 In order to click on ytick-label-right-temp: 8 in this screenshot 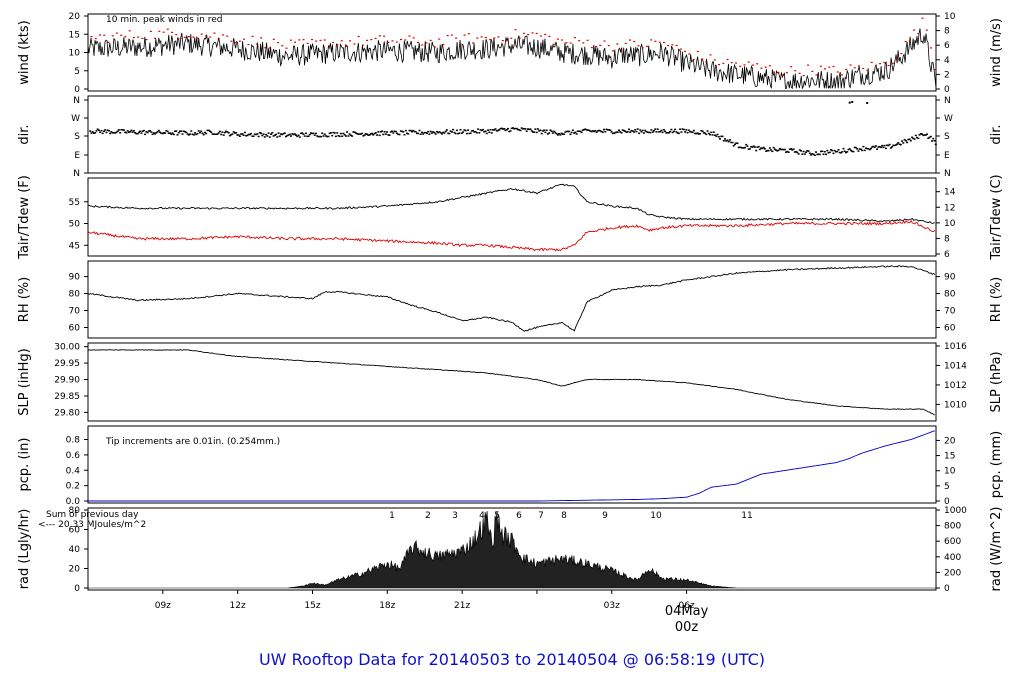, I will do `click(947, 239)`.